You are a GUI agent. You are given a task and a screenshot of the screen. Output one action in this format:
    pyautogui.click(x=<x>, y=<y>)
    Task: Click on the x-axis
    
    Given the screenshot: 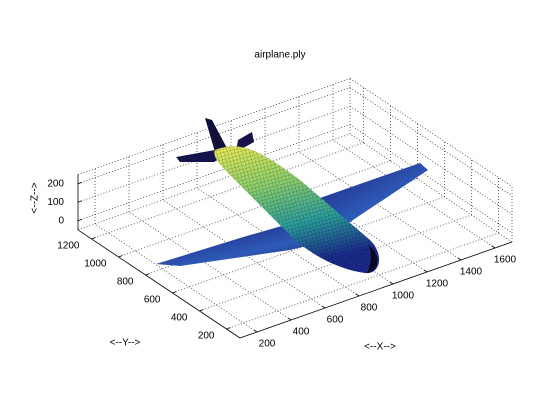 What is the action you would take?
    pyautogui.click(x=376, y=290)
    